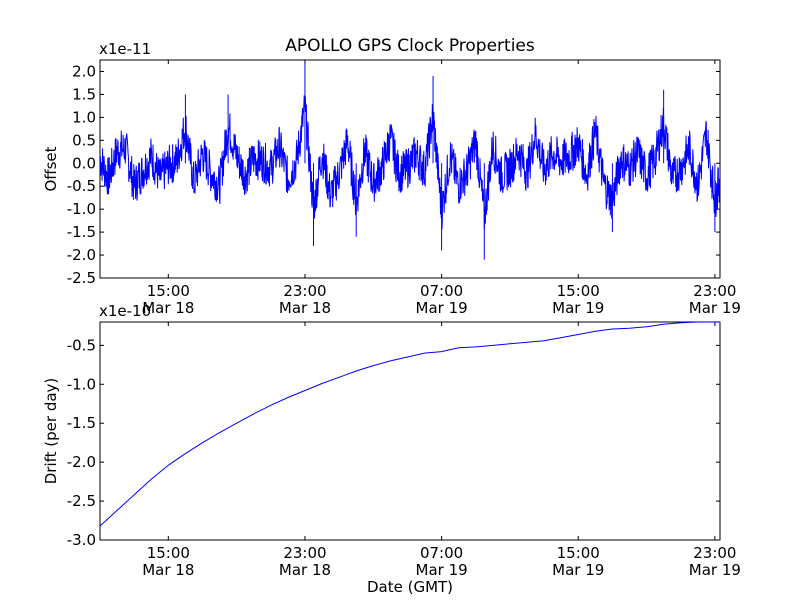 The width and height of the screenshot is (800, 600). Describe the element at coordinates (81, 540) in the screenshot. I see `drift-y-tick-label: -3.0` at that location.